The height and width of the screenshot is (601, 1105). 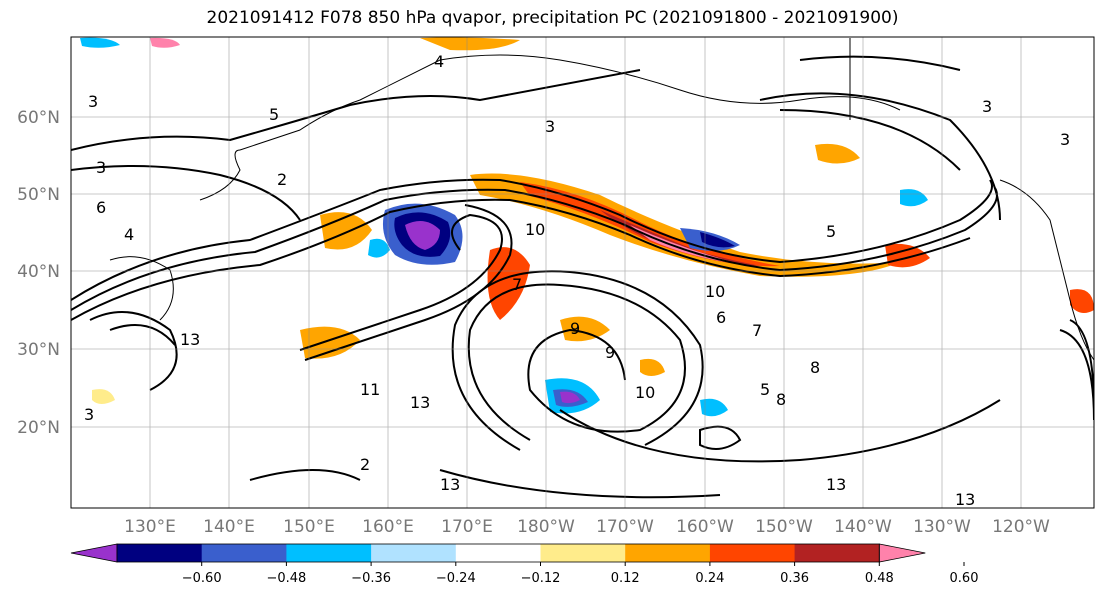 What do you see at coordinates (38, 350) in the screenshot?
I see `lat-label: 30°N` at bounding box center [38, 350].